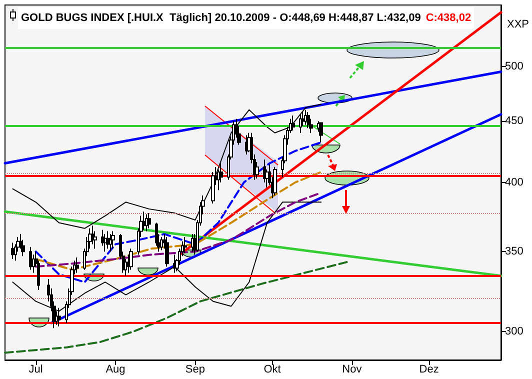 This screenshot has width=532, height=379. I want to click on y-tick-label: 500, so click(514, 66).